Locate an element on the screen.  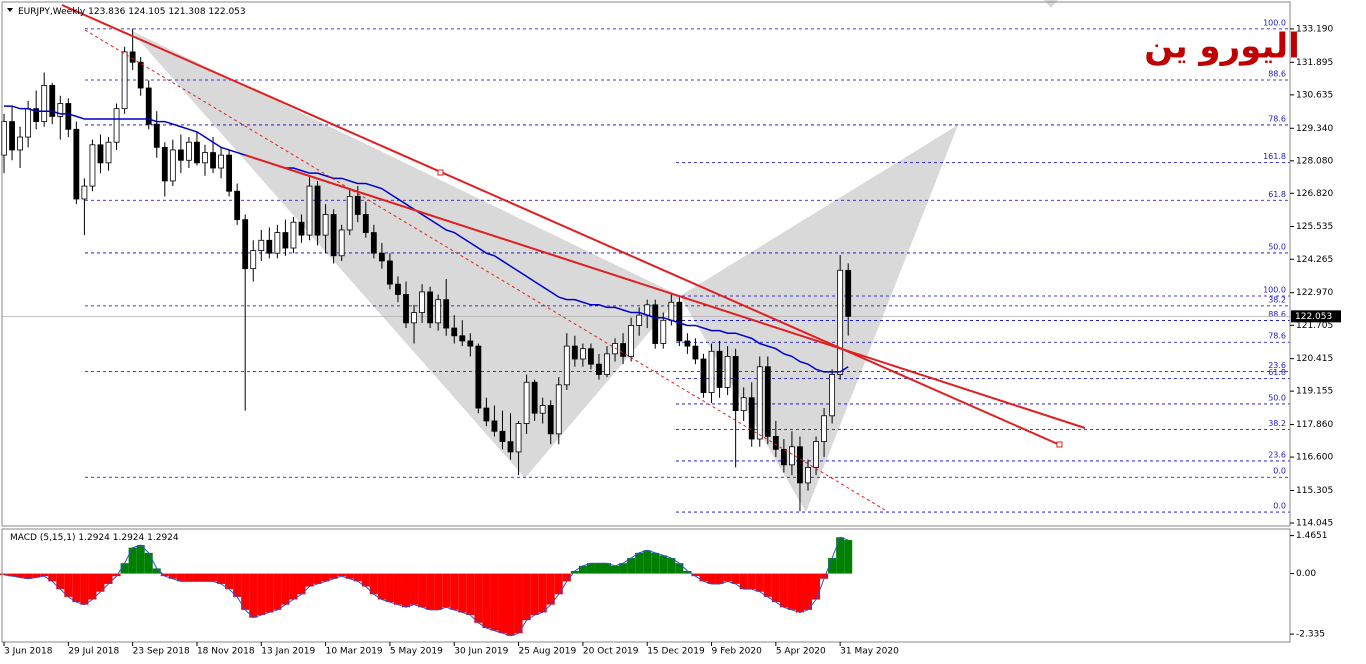
y-tick-label: 128.080 is located at coordinates (1314, 161).